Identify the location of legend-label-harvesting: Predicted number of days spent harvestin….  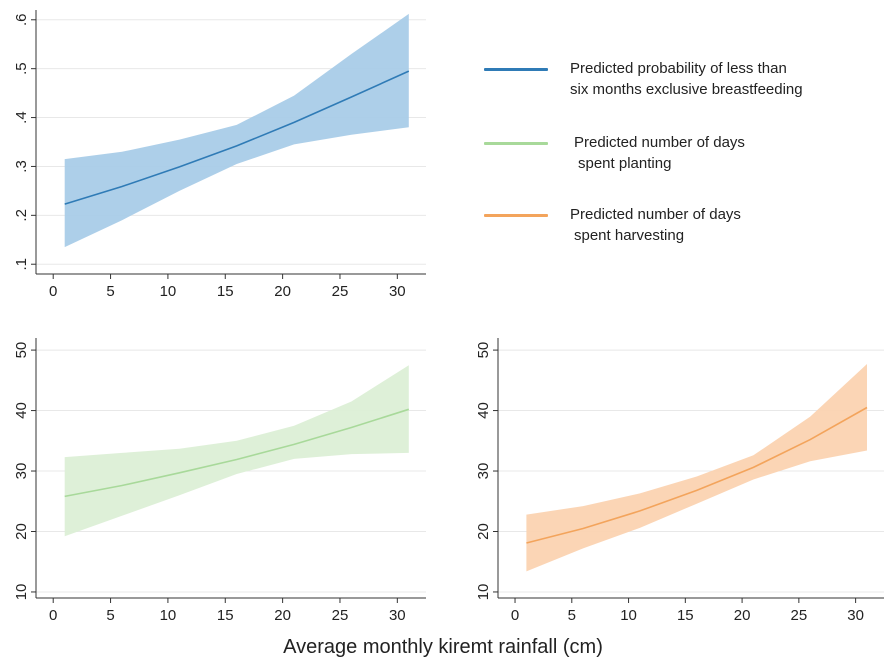
(655, 225).